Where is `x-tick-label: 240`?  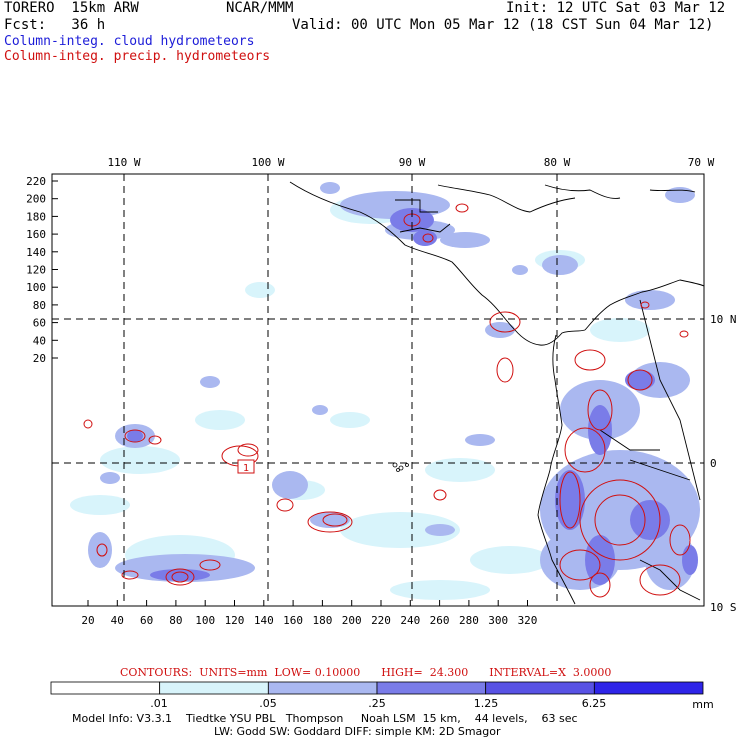 x-tick-label: 240 is located at coordinates (410, 620).